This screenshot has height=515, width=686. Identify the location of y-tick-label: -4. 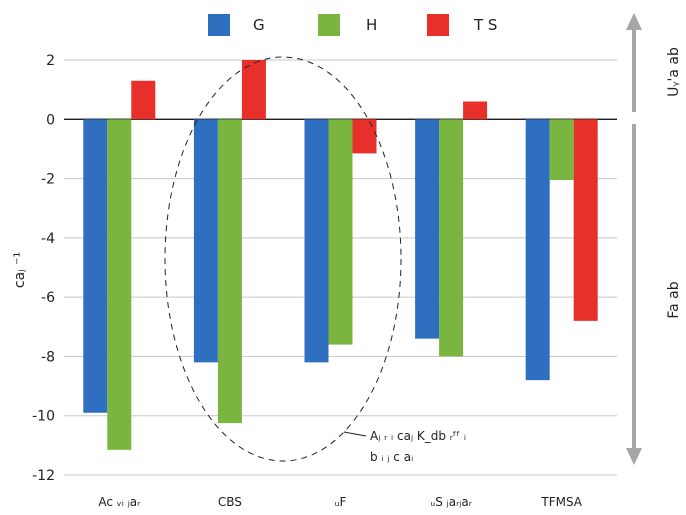
(48, 239).